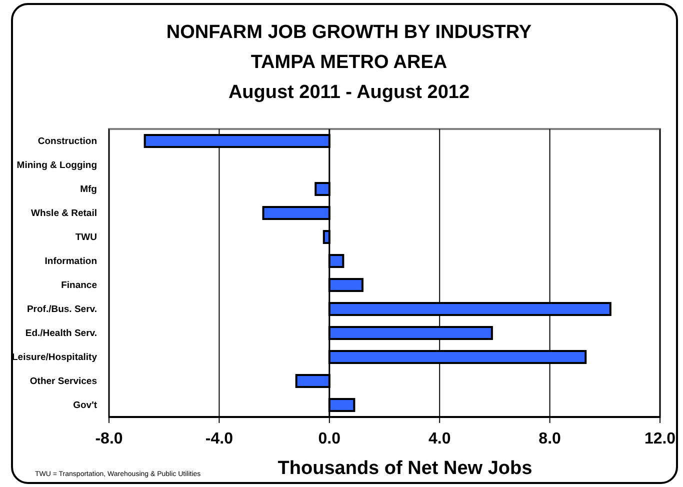 Image resolution: width=683 pixels, height=487 pixels. Describe the element at coordinates (405, 468) in the screenshot. I see `x-axis-title: Thousands of Net New Jobs` at that location.